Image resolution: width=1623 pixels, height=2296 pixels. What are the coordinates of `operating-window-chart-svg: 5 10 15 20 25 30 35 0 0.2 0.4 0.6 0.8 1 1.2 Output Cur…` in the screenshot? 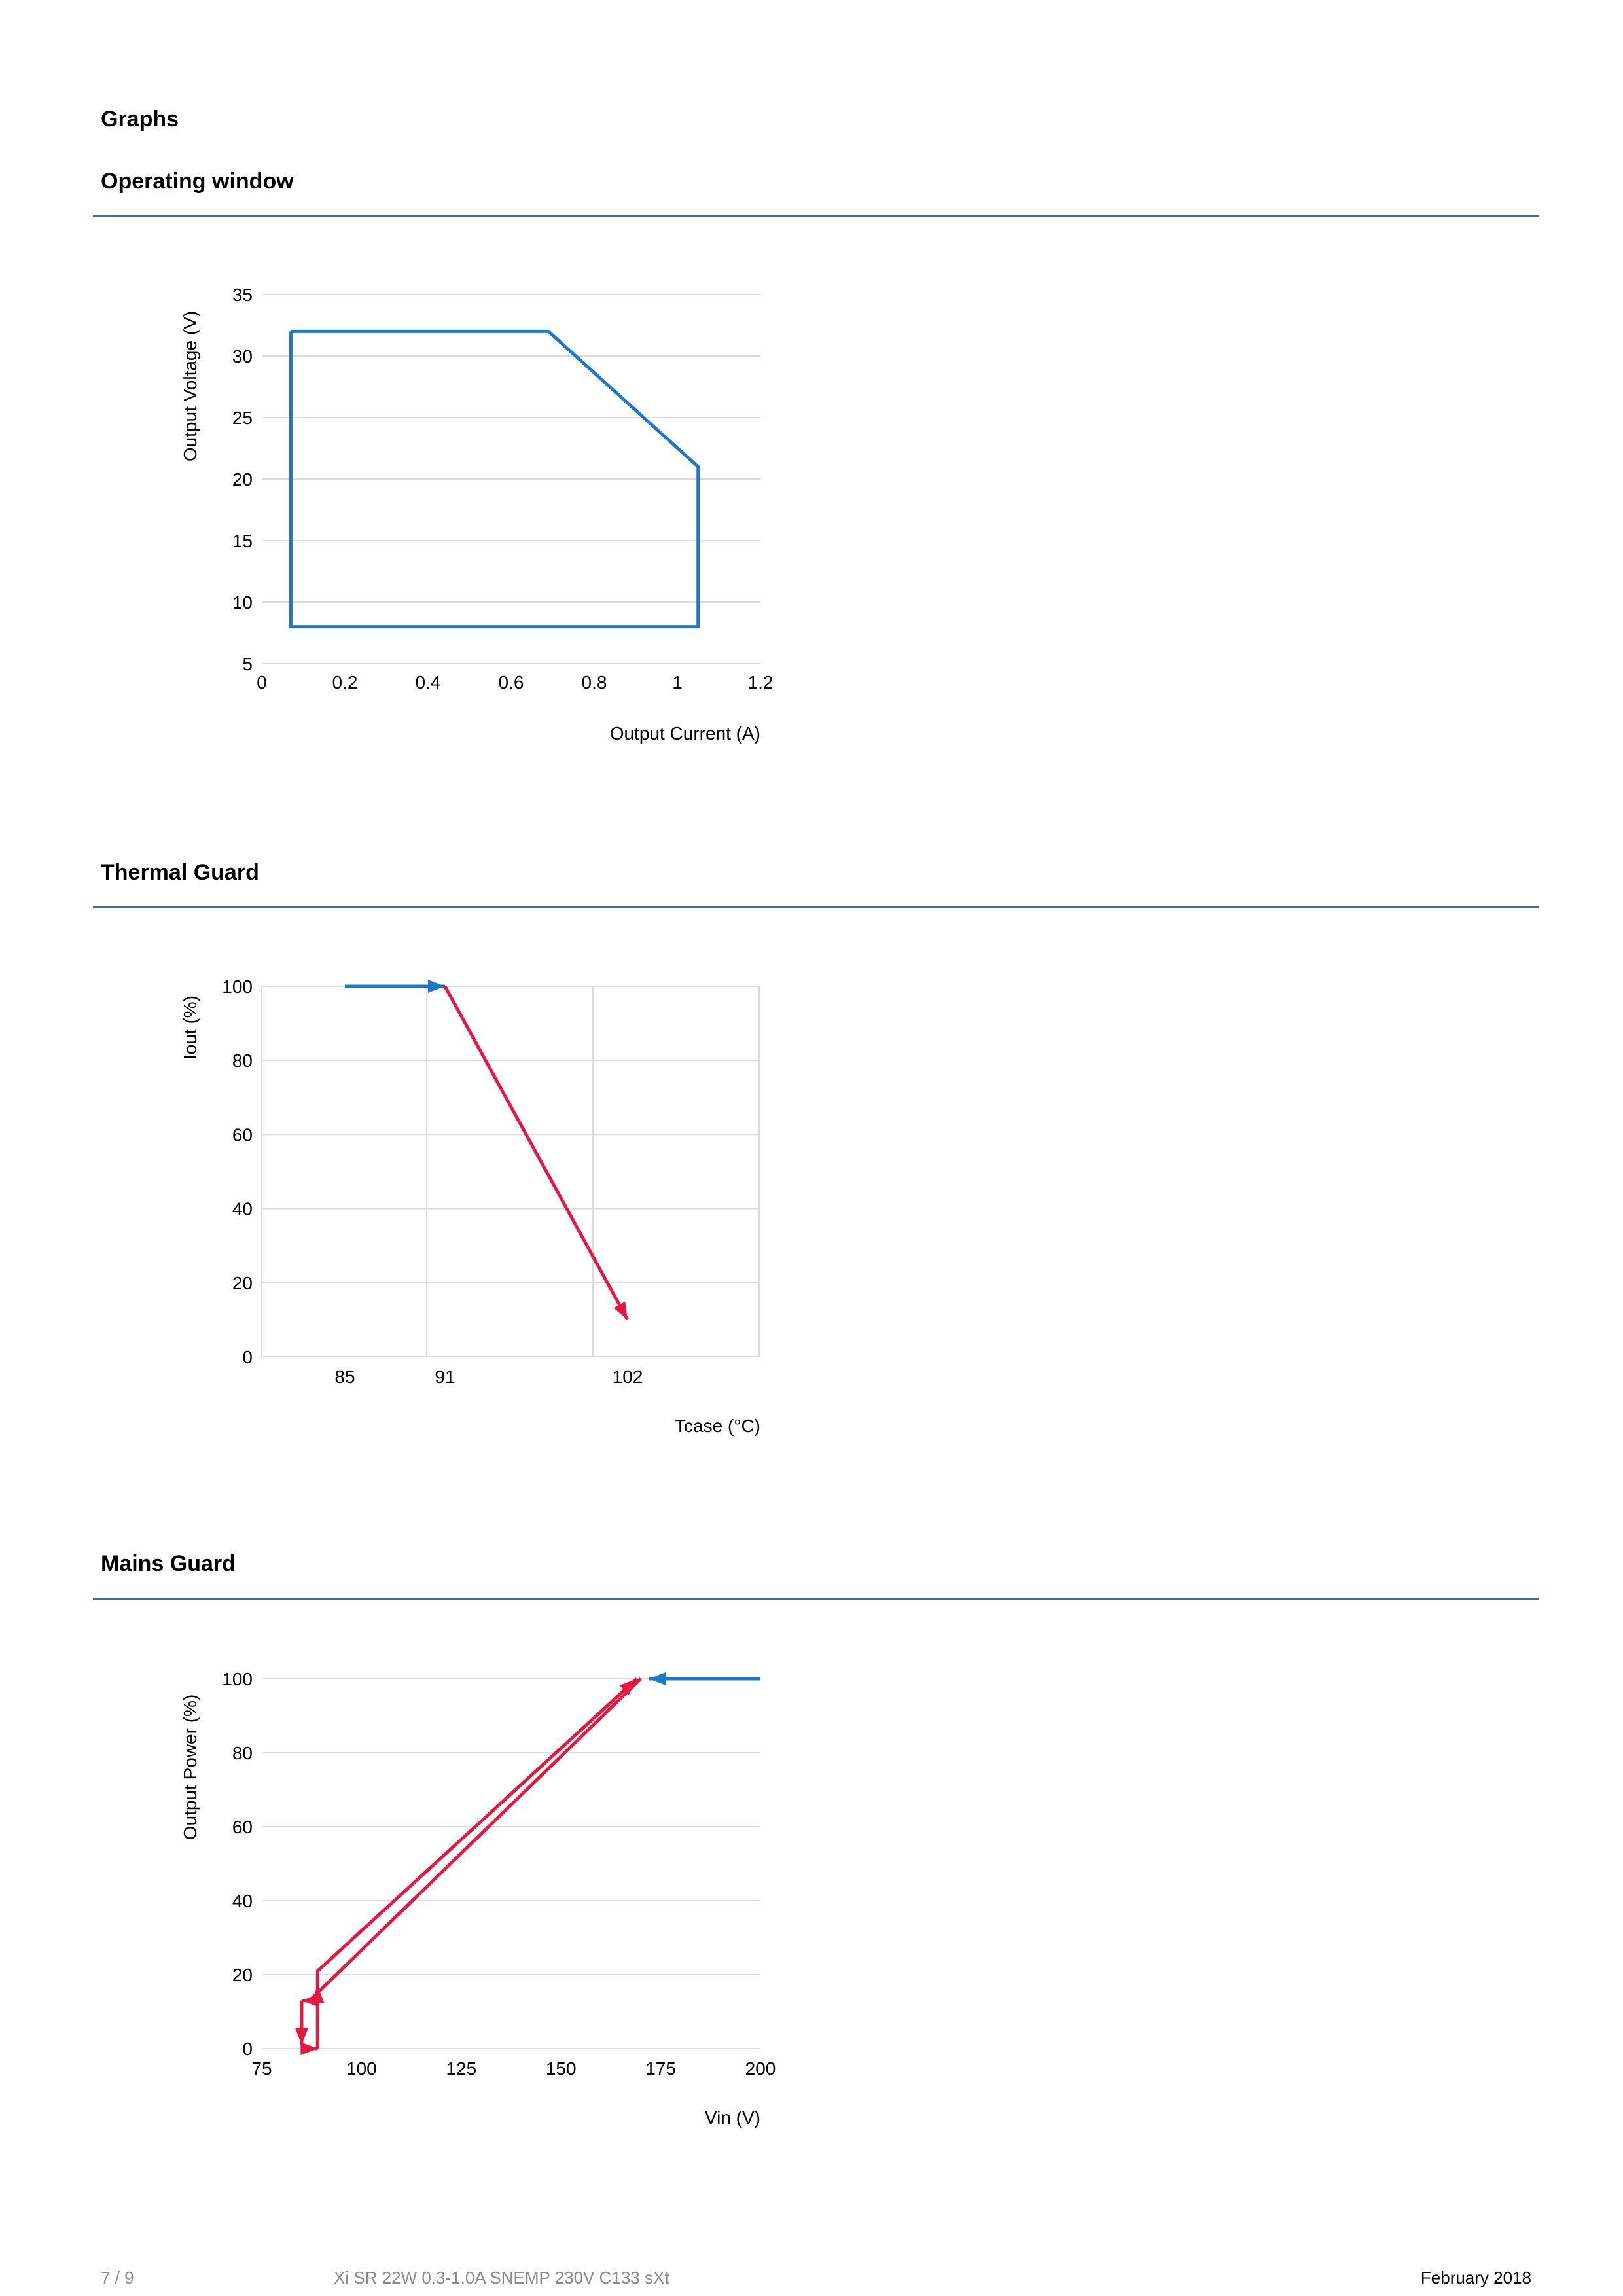 It's located at (477, 514).